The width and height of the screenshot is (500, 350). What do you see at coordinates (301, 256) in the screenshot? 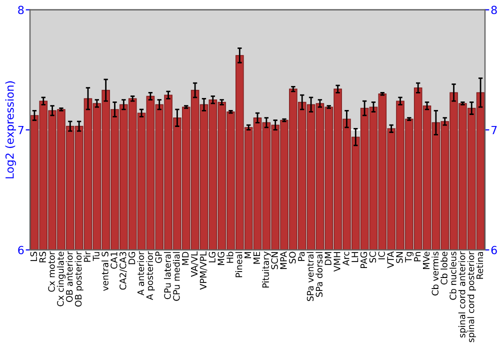
I see `x-tick-label: Pa` at bounding box center [301, 256].